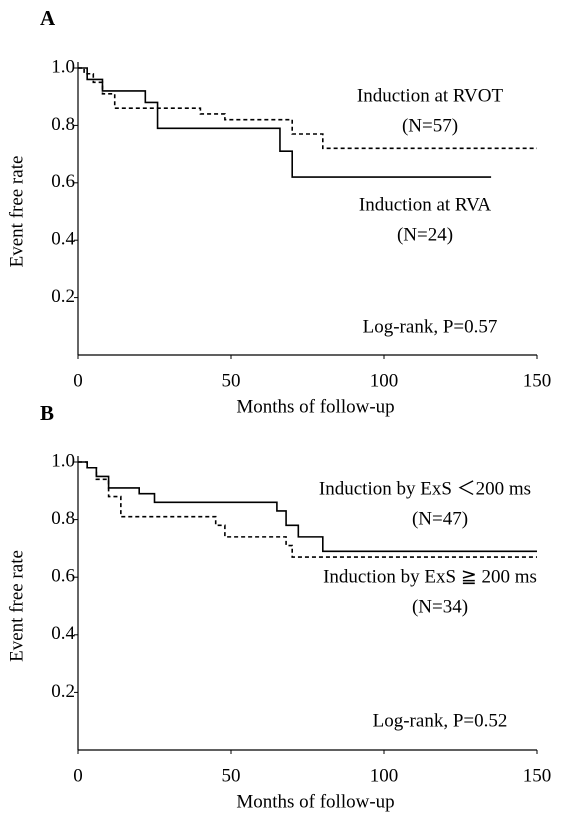 This screenshot has height=823, width=579. What do you see at coordinates (440, 606) in the screenshot?
I see `annotation: (N=34)` at bounding box center [440, 606].